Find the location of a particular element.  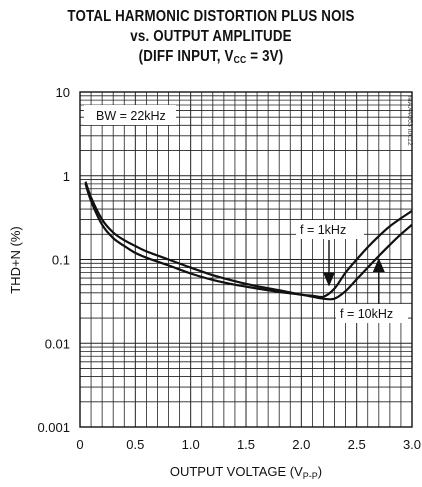

title-line-3-sub: CC is located at coordinates (240, 60).